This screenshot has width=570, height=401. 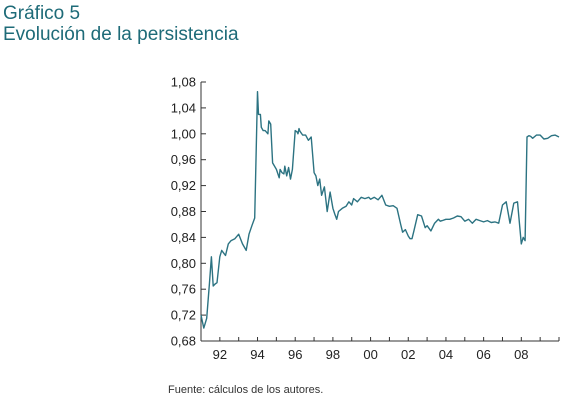 What do you see at coordinates (246, 390) in the screenshot?
I see `source-note: Fuente: cálculos de los autores.` at bounding box center [246, 390].